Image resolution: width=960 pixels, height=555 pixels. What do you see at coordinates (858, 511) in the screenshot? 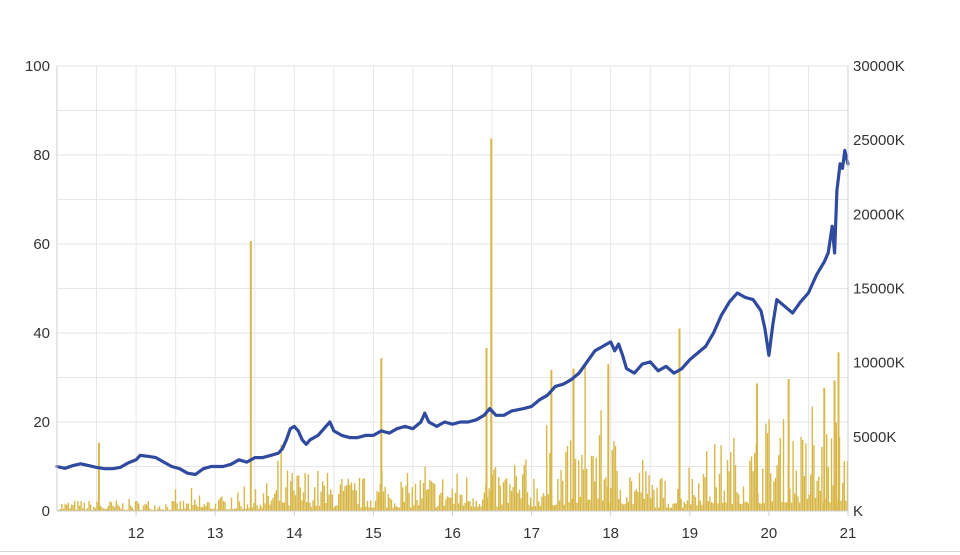
I see `y-right-tick-label: K` at bounding box center [858, 511].